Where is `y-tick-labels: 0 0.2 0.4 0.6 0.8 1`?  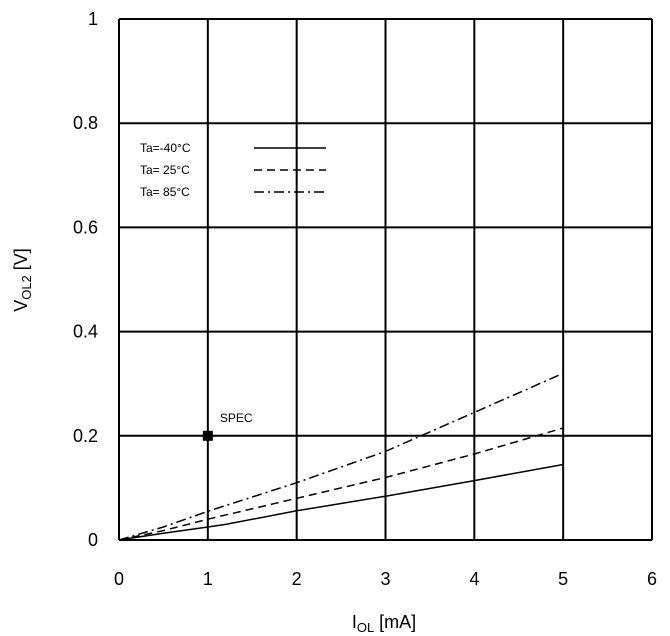
y-tick-labels: 0 0.2 0.4 0.6 0.8 1 is located at coordinates (85, 279).